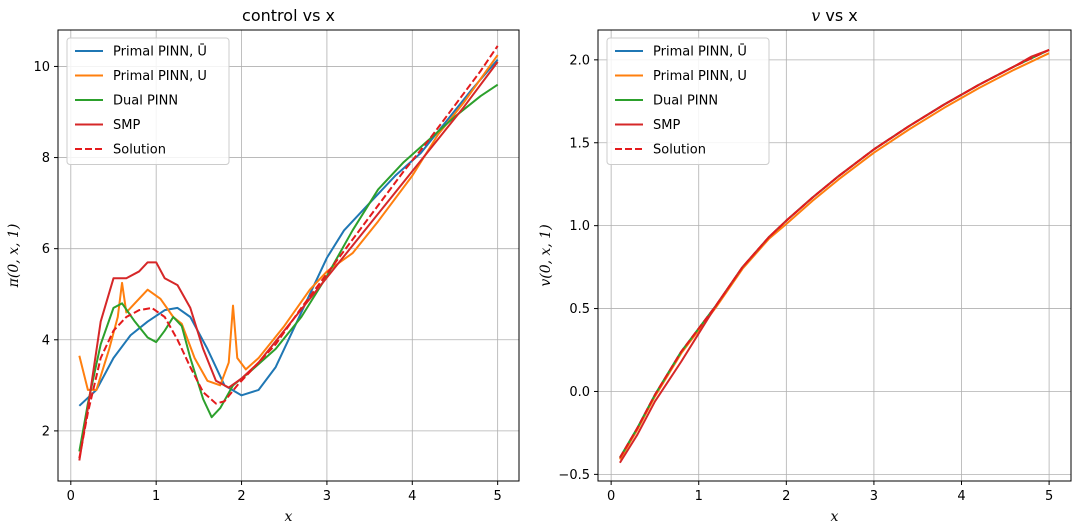 This screenshot has height=528, width=1077. I want to click on y-tick-label: 8, so click(46, 158).